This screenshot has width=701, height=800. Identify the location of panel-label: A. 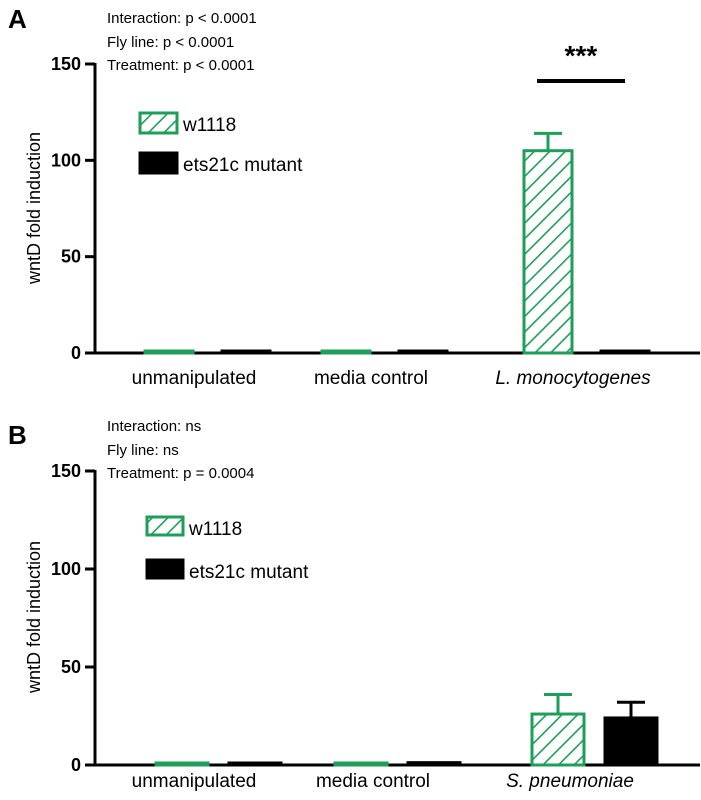
(17, 19).